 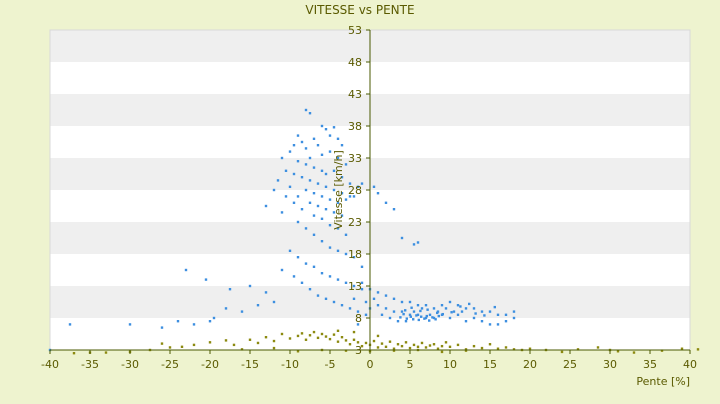 I want to click on chart-title: VITESSE vs PENTE, so click(x=359, y=10).